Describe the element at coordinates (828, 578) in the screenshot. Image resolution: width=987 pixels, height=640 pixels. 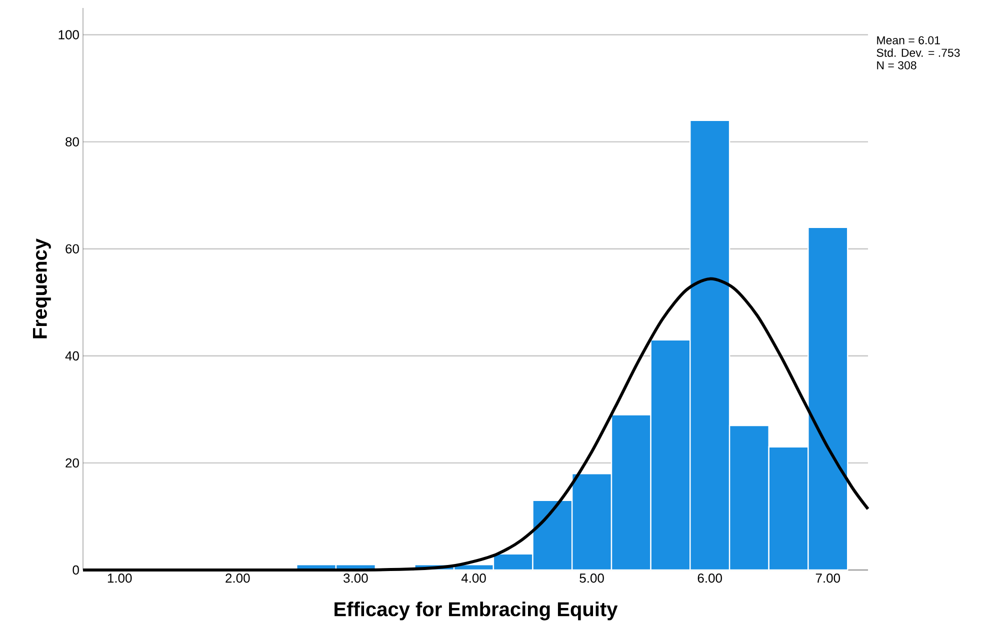
I see `x-tick-label: 7.00` at that location.